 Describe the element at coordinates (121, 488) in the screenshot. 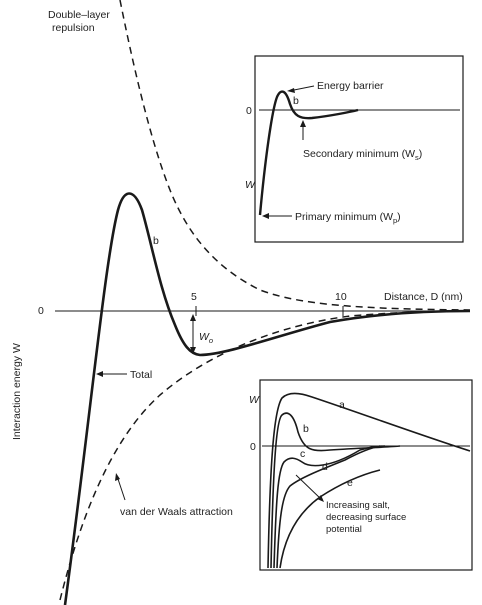

I see `vdw-arrow` at that location.